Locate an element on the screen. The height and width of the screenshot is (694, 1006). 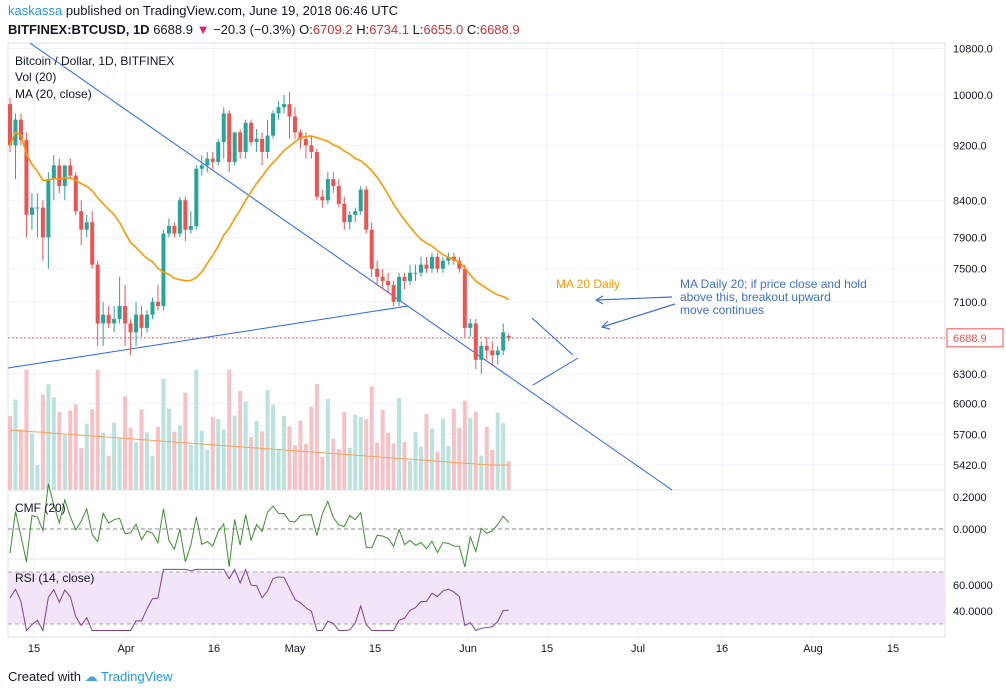
note-line-2: above this, breakout upward is located at coordinates (755, 297).